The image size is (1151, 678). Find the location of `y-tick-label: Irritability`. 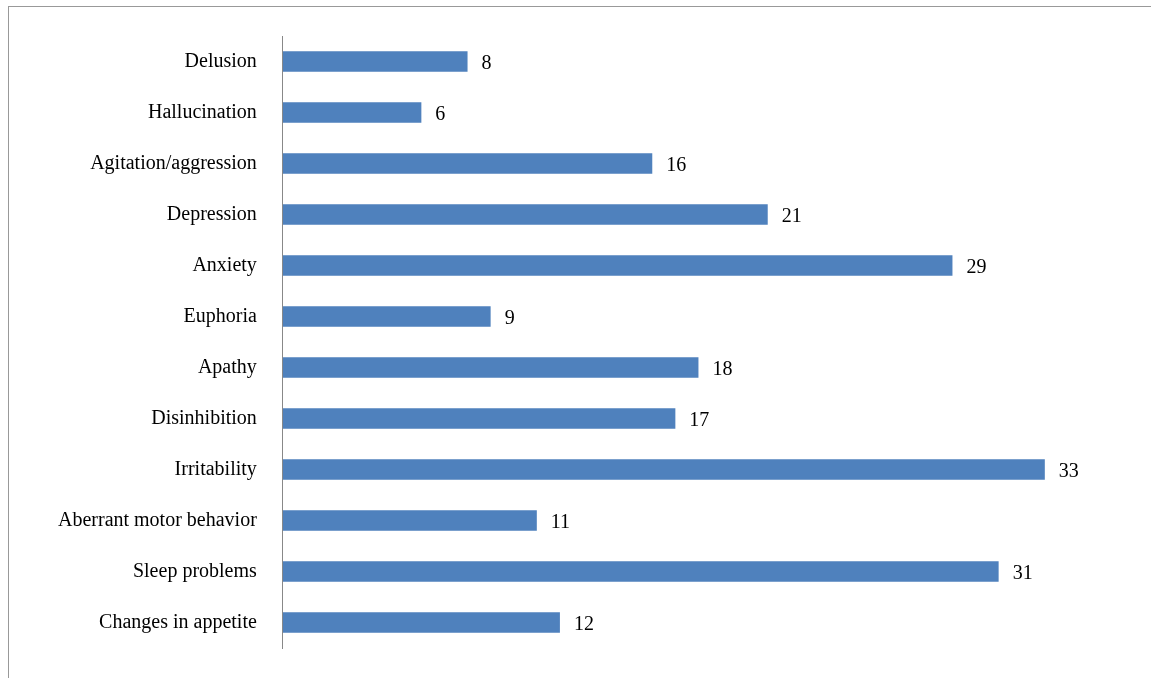

y-tick-label: Irritability is located at coordinates (215, 468).